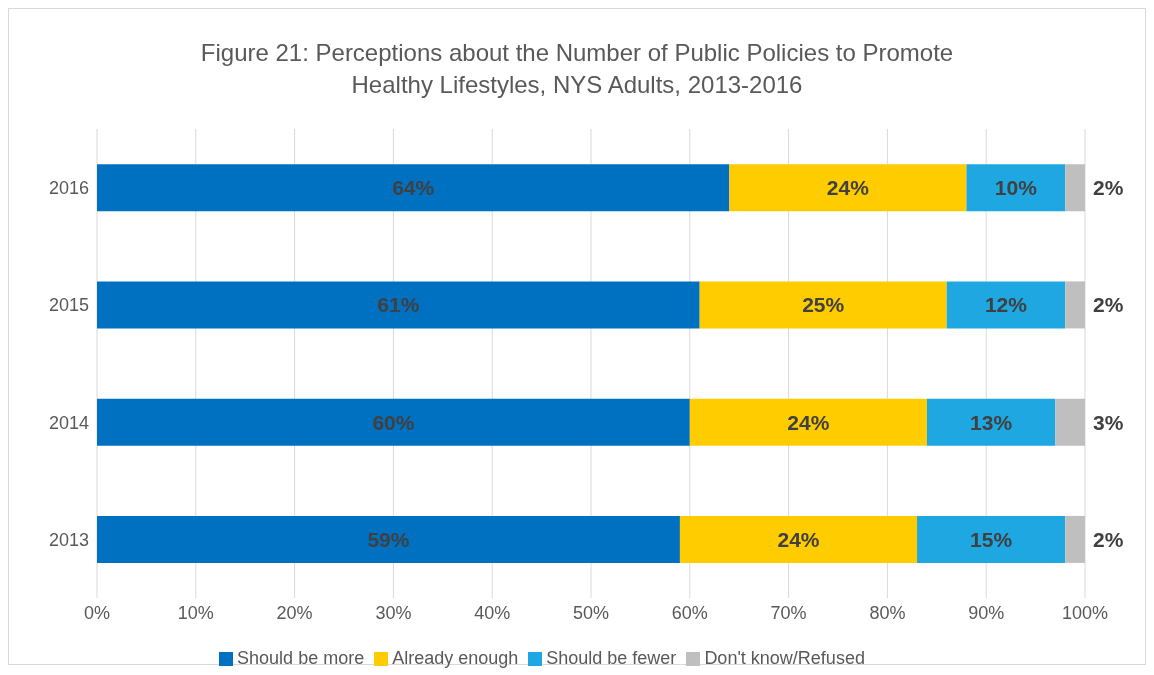 The image size is (1154, 675). I want to click on data-label: 64%, so click(413, 188).